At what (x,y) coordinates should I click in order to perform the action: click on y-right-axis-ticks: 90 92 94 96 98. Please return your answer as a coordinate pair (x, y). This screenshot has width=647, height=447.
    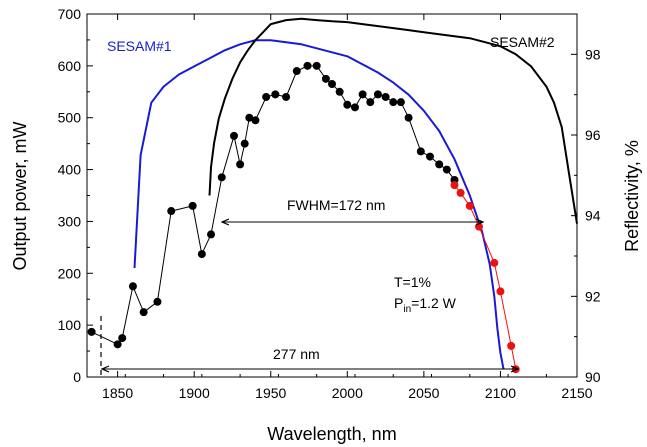
    Looking at the image, I should click on (586, 215).